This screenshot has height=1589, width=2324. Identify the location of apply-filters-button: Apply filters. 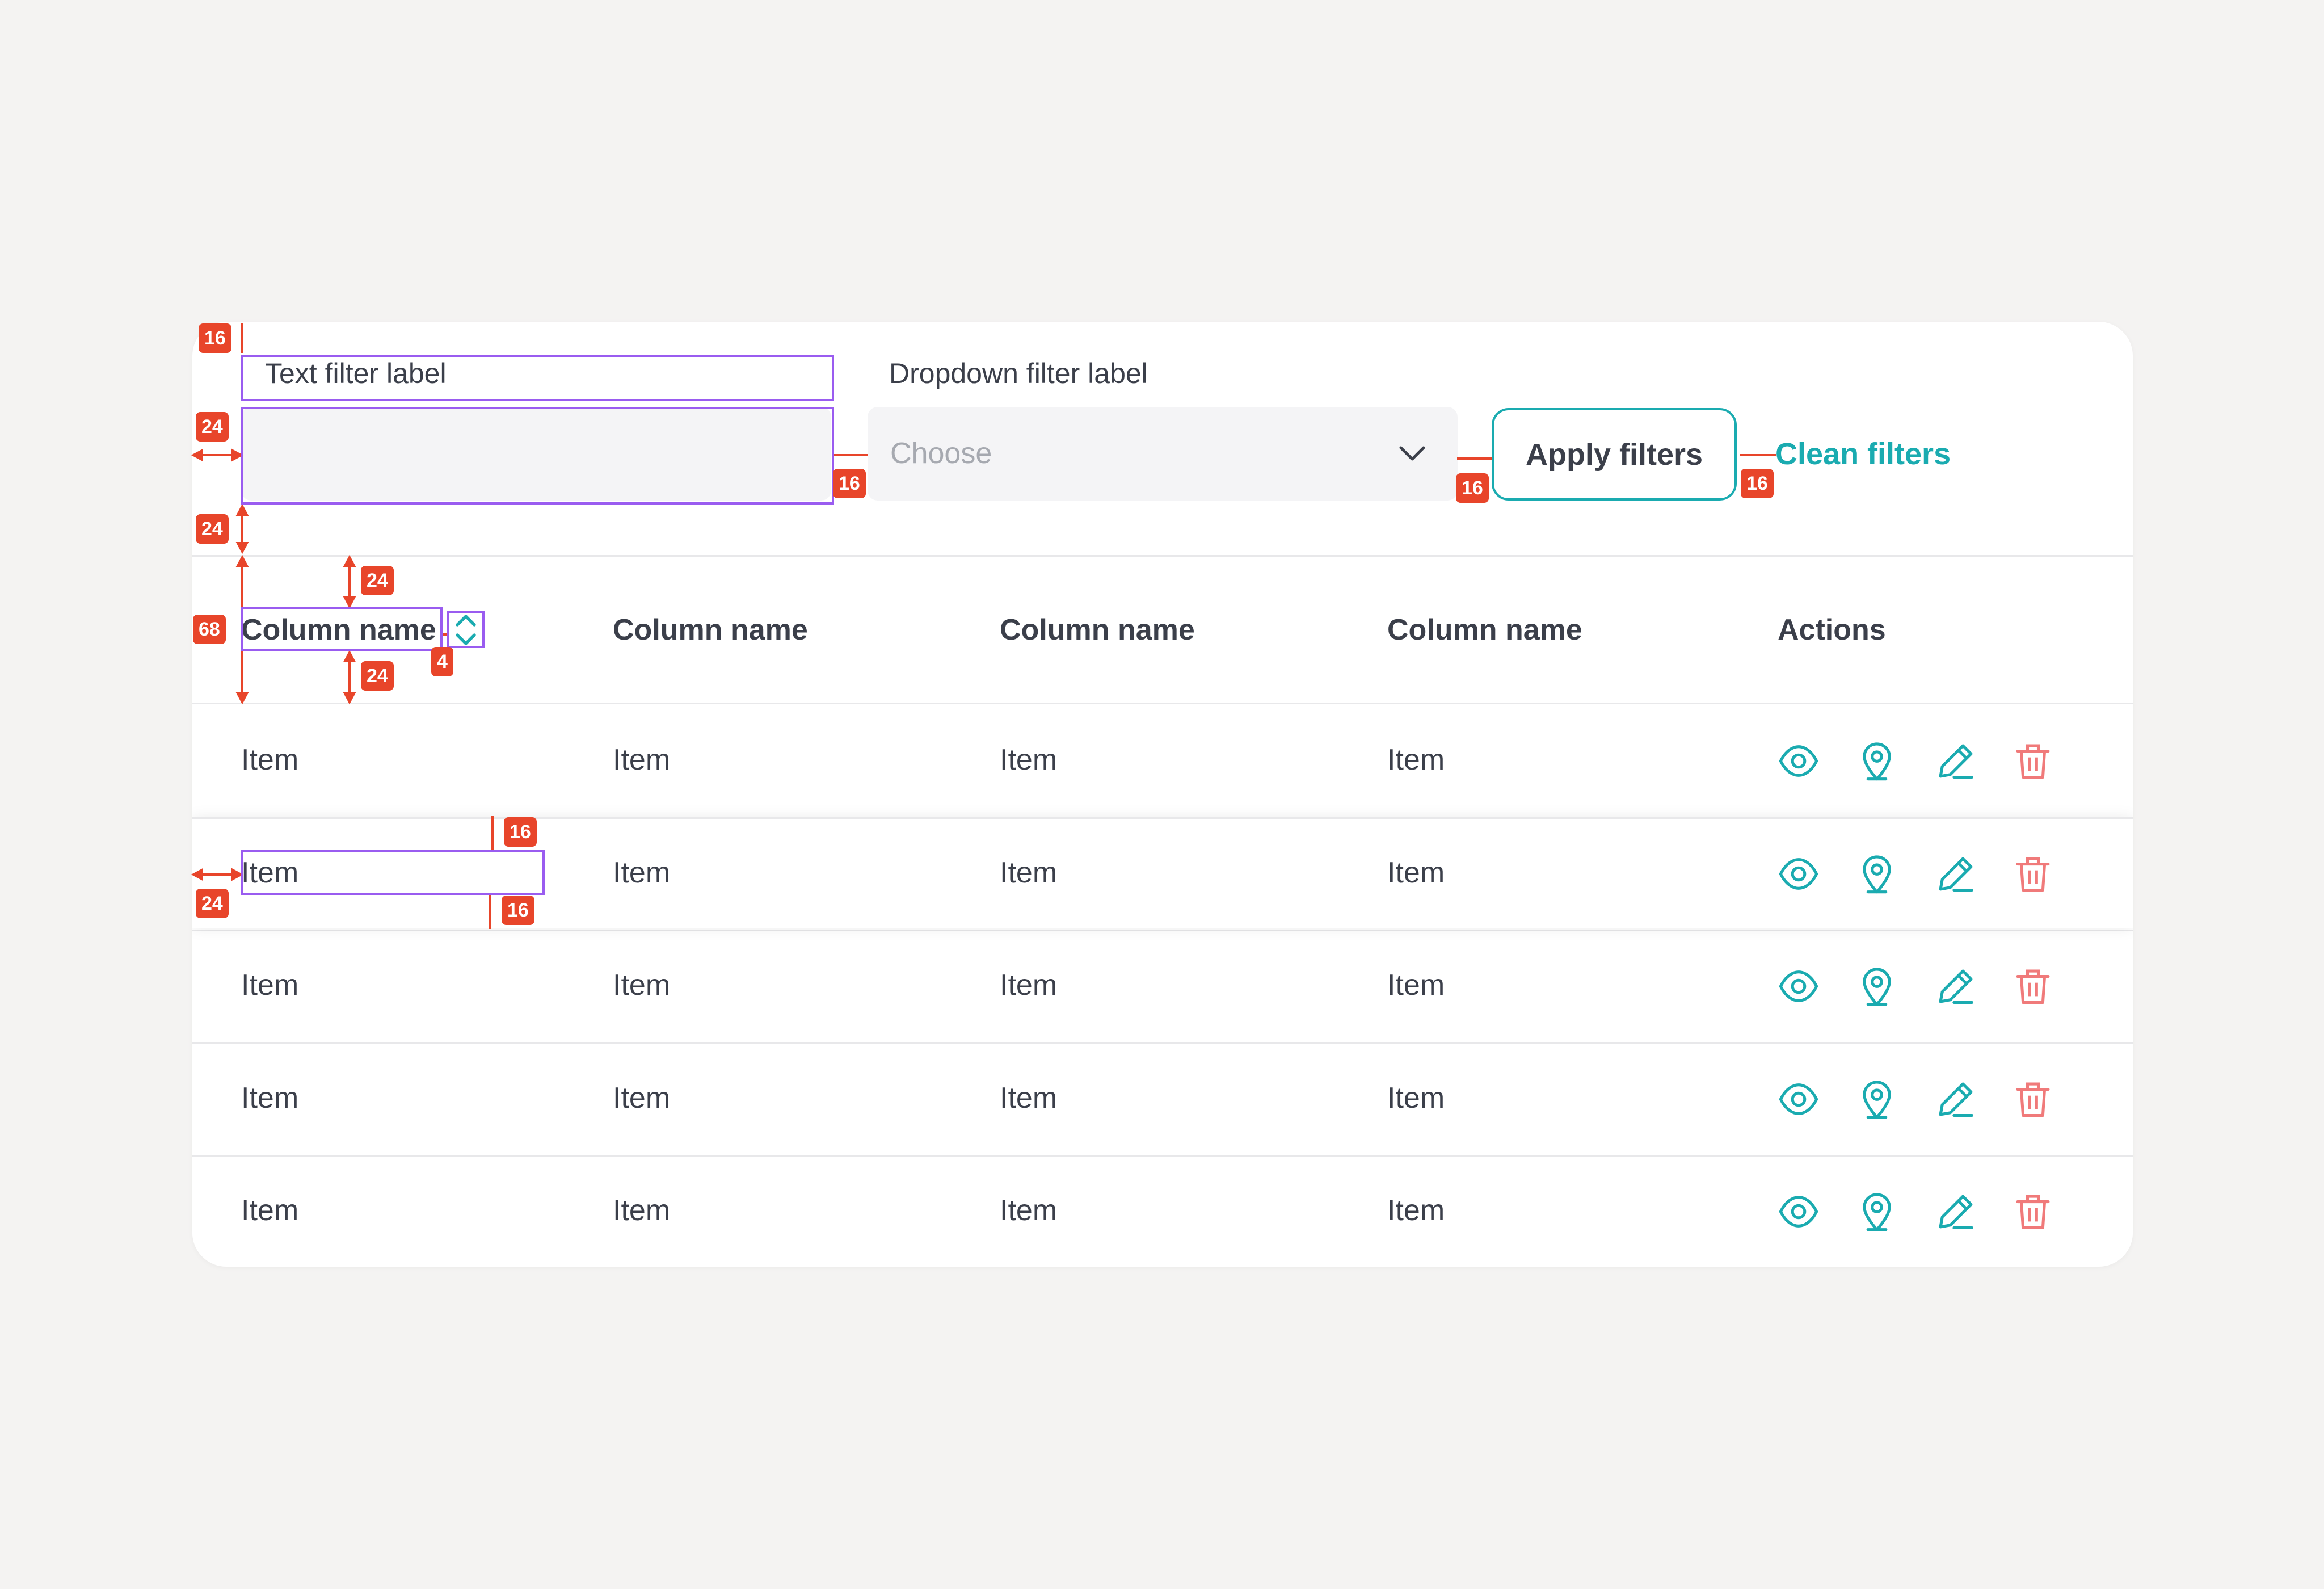
(1614, 454).